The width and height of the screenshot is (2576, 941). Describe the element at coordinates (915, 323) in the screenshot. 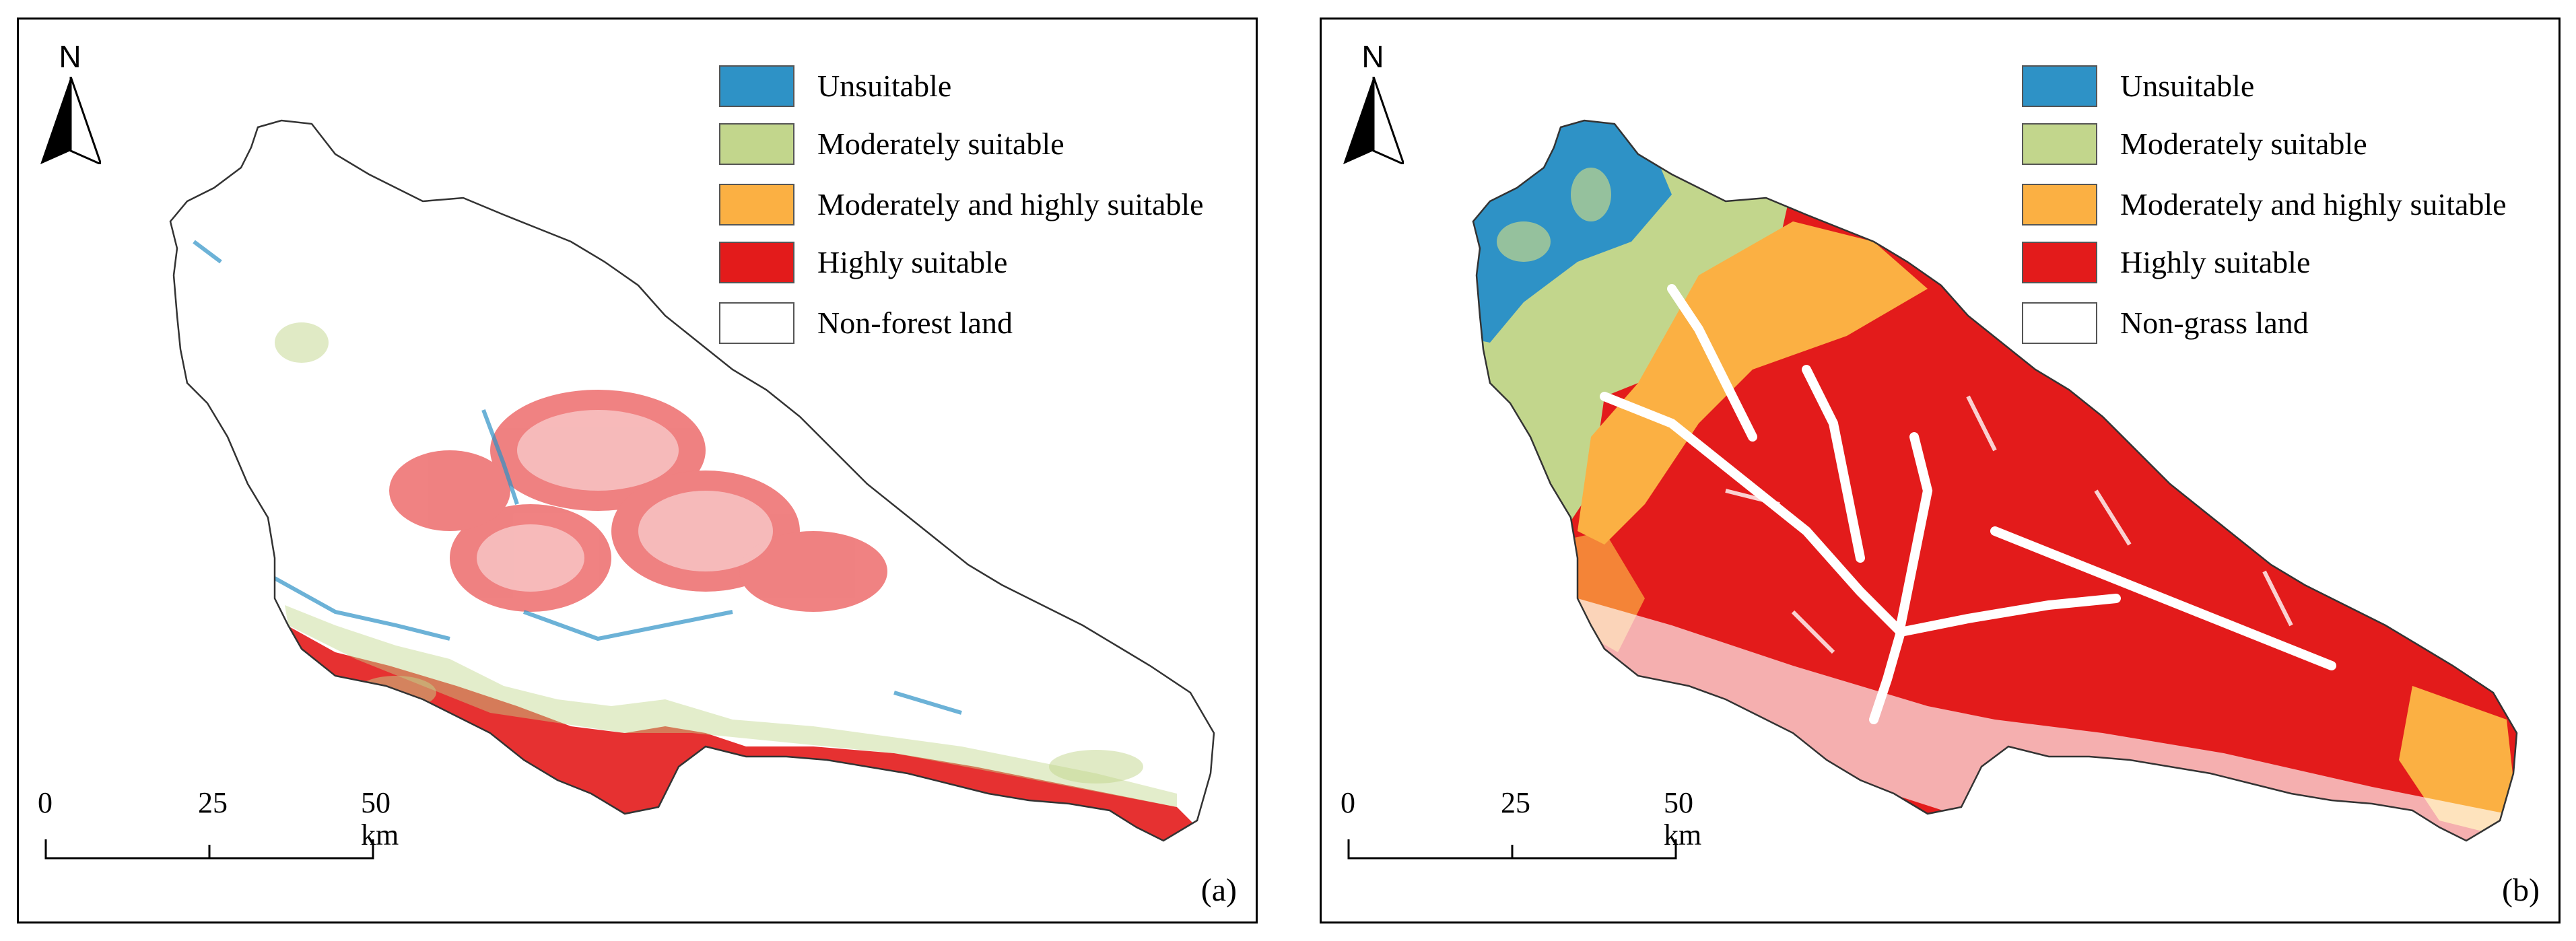

I see `legend-label: Non-forest land` at that location.